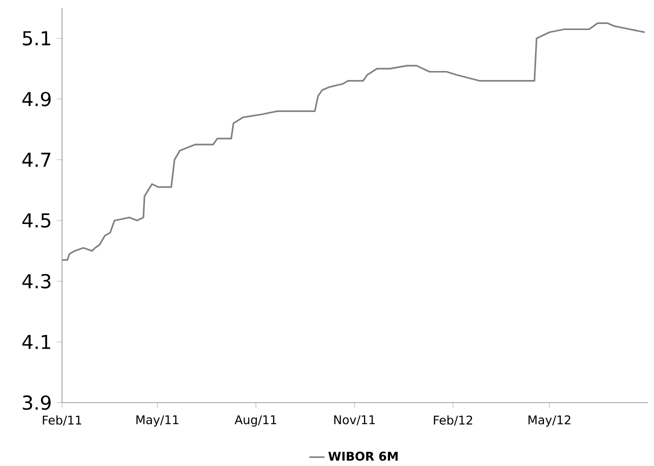 Image resolution: width=654 pixels, height=466 pixels. What do you see at coordinates (549, 421) in the screenshot?
I see `x-tick-label: May/12` at bounding box center [549, 421].